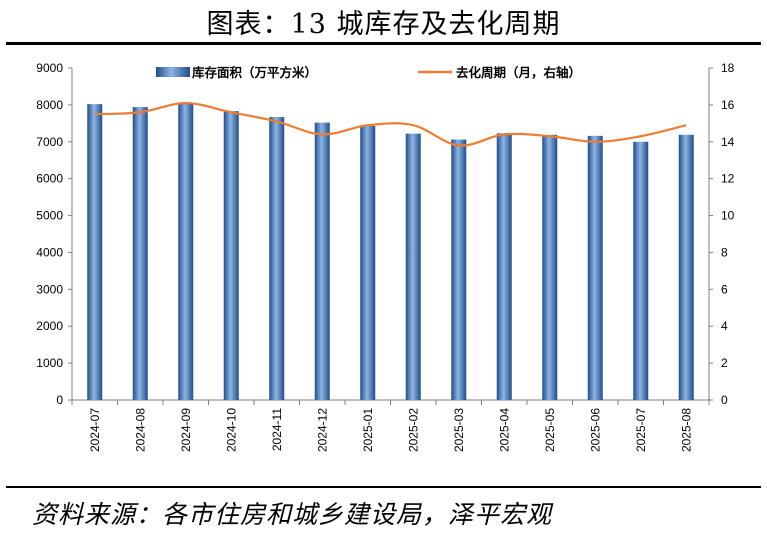 This screenshot has width=767, height=533. What do you see at coordinates (322, 430) in the screenshot?
I see `x-tick-label: 2024-12` at bounding box center [322, 430].